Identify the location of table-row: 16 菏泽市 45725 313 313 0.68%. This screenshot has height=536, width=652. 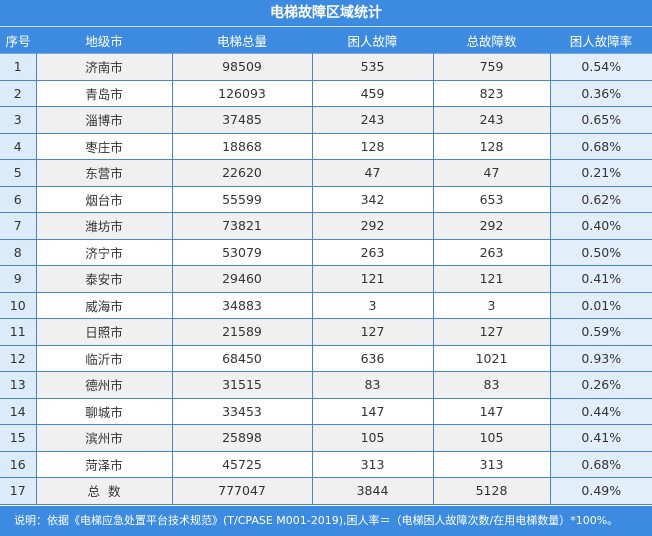
(326, 464).